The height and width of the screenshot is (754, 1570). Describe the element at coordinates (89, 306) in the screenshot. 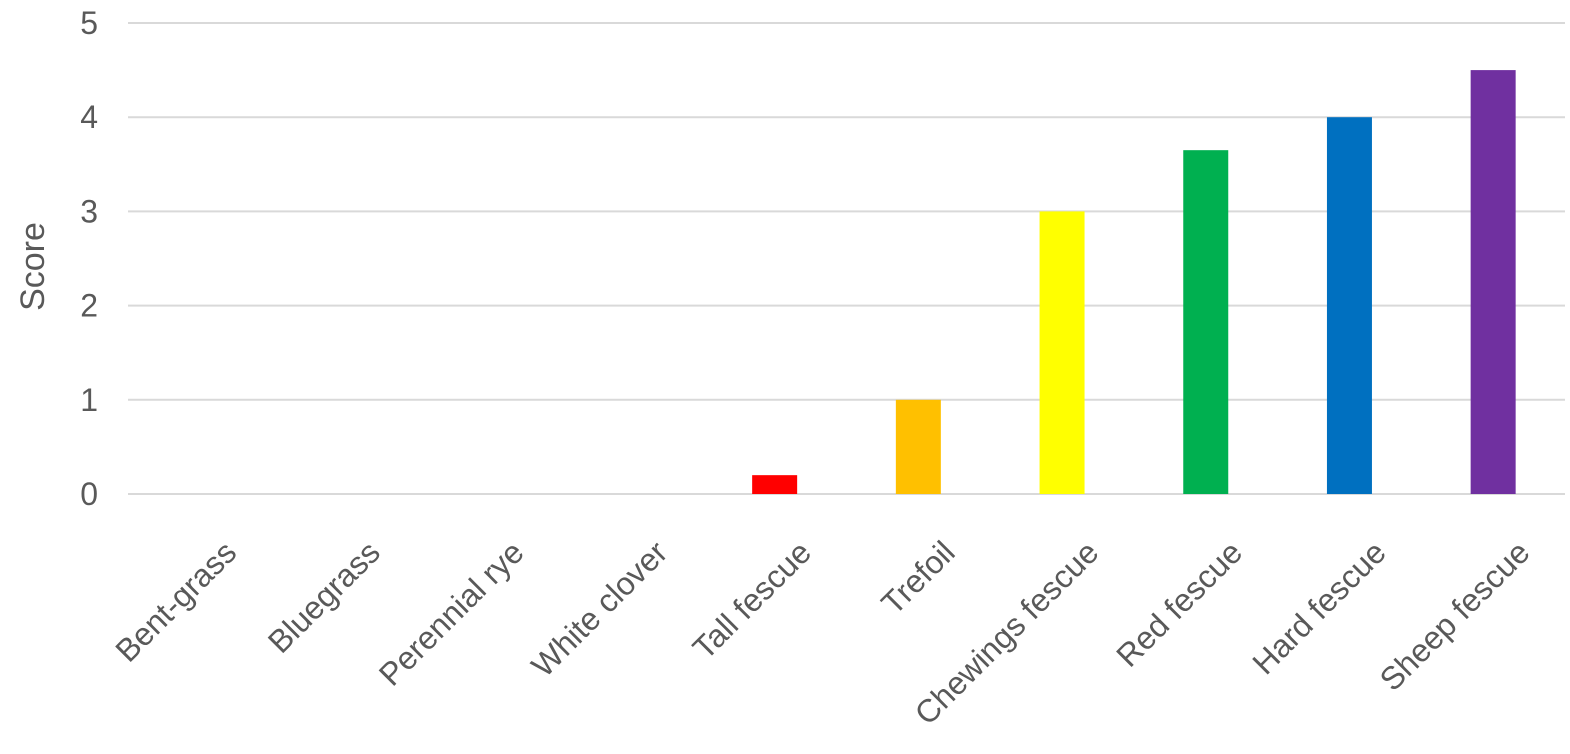

I see `y-tick-label: 2` at that location.